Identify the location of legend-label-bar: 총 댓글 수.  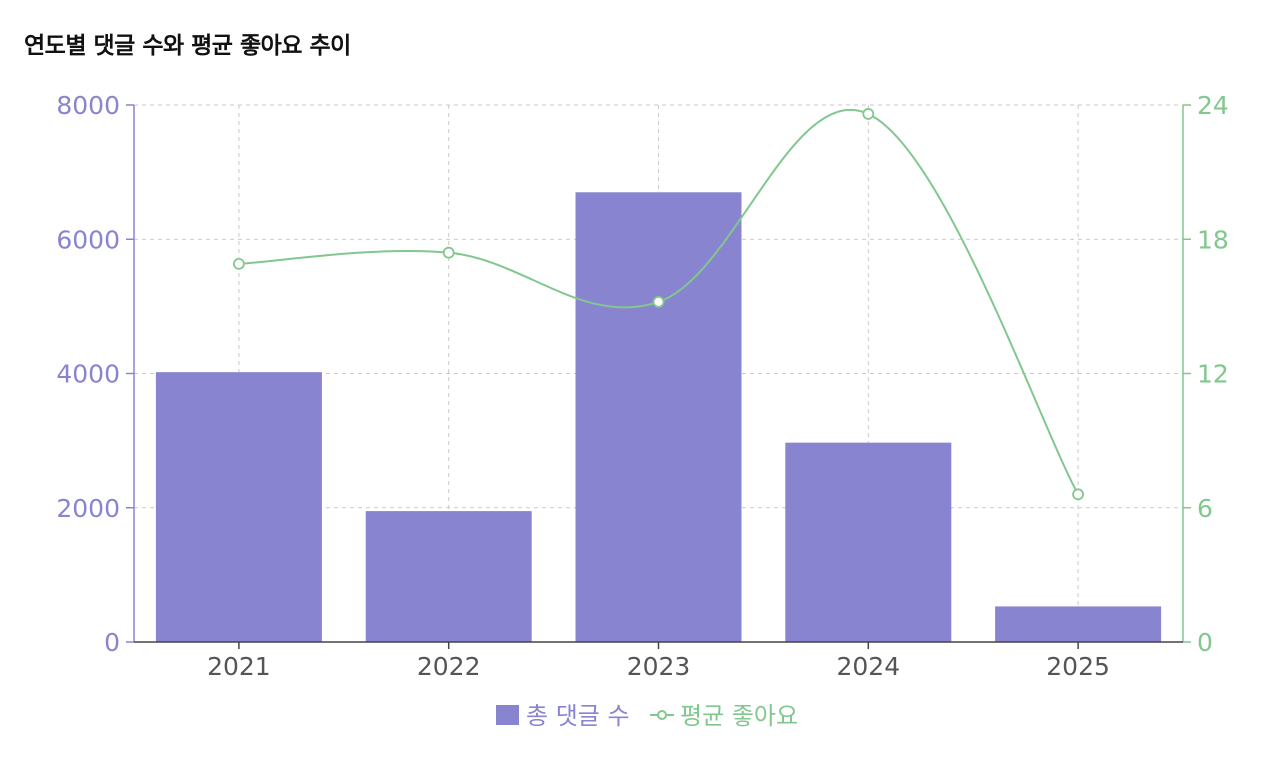
(578, 716).